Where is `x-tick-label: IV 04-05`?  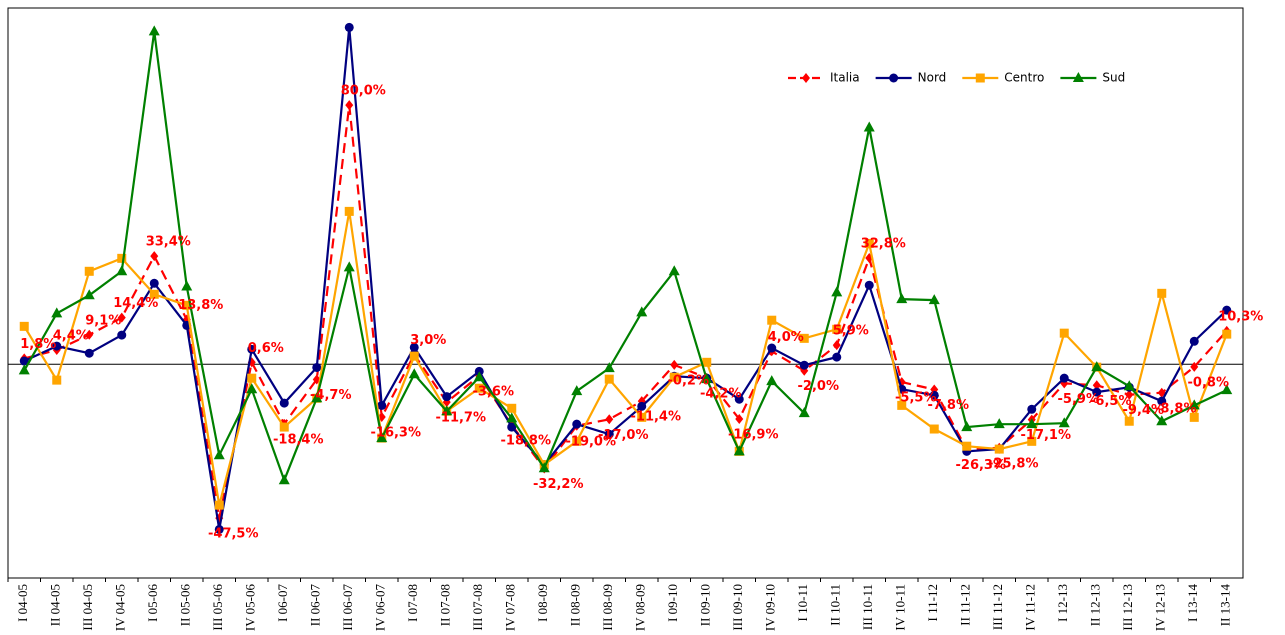 x-tick-label: IV 04-05 is located at coordinates (120, 607).